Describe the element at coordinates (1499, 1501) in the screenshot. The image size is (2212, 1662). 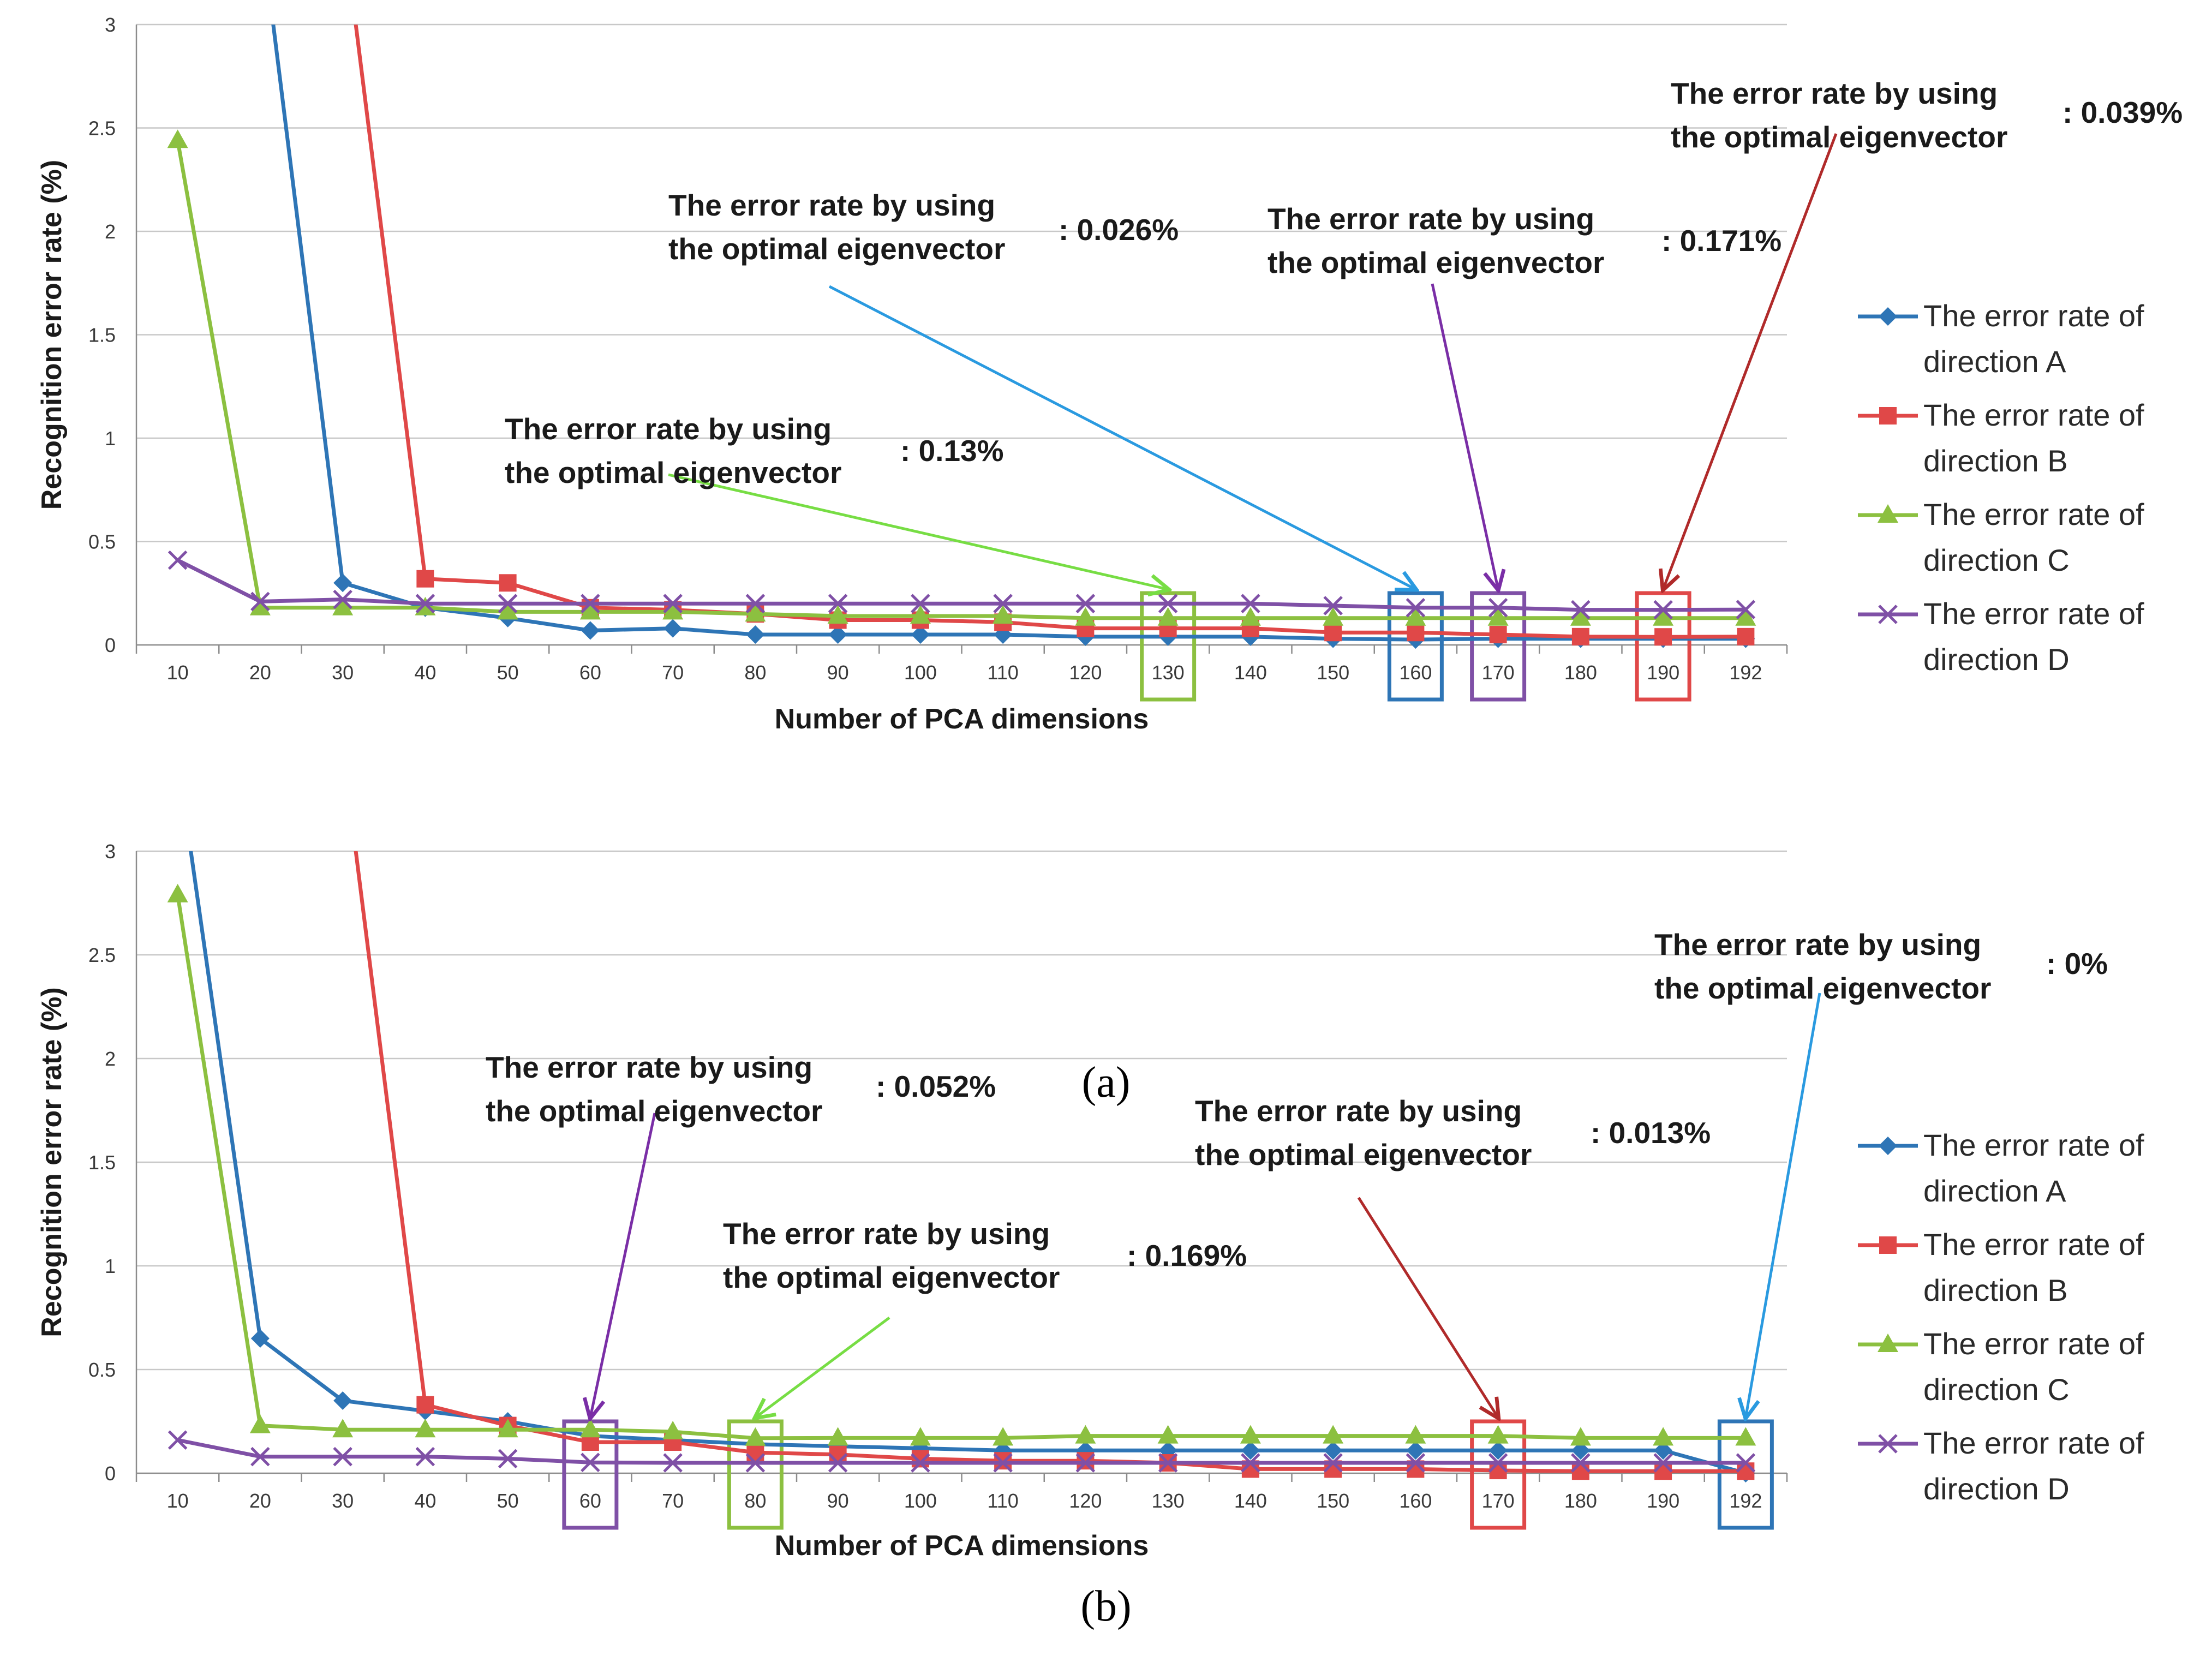
I see `x-tick-label: 170` at that location.